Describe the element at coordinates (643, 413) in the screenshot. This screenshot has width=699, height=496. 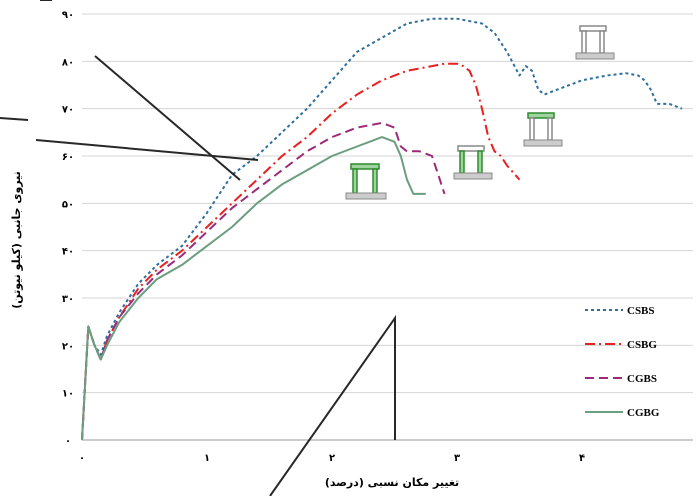
I see `legend-label-cgbg: CGBG` at that location.